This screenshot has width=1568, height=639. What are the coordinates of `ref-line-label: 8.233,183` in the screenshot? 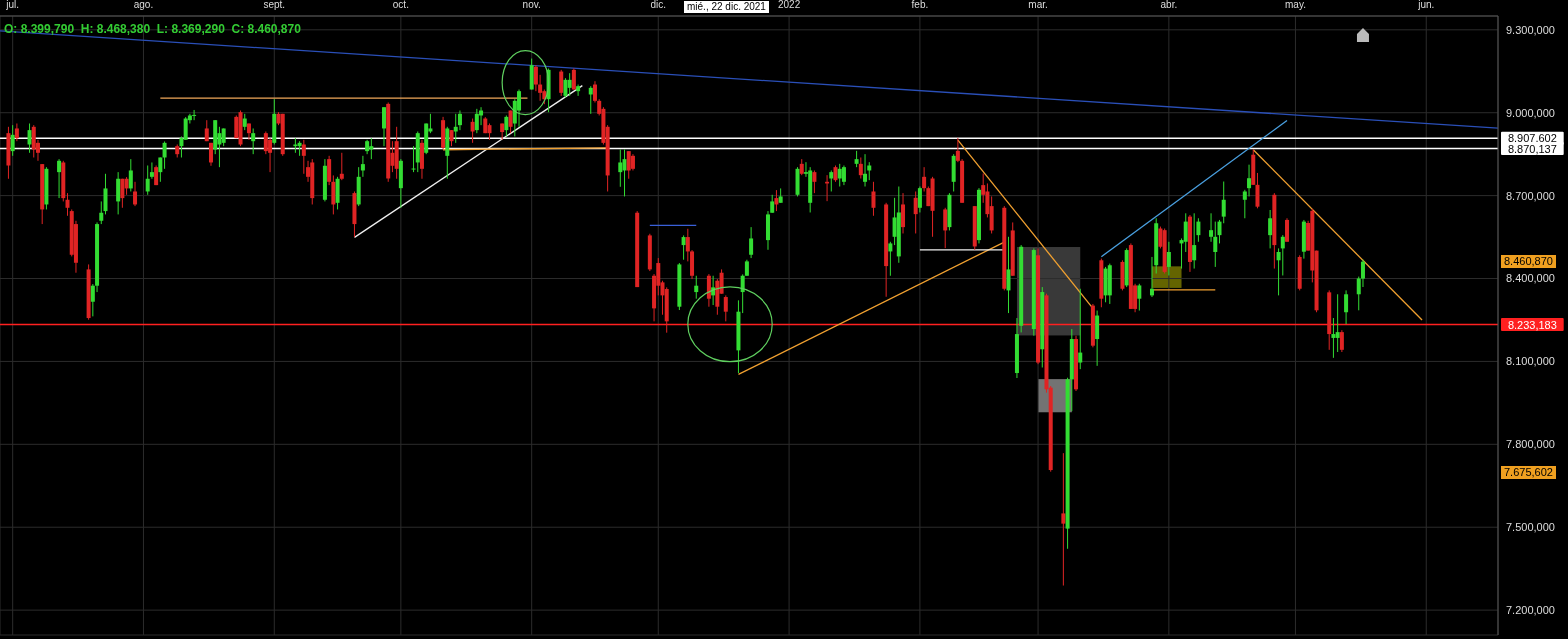 It's located at (1532, 324).